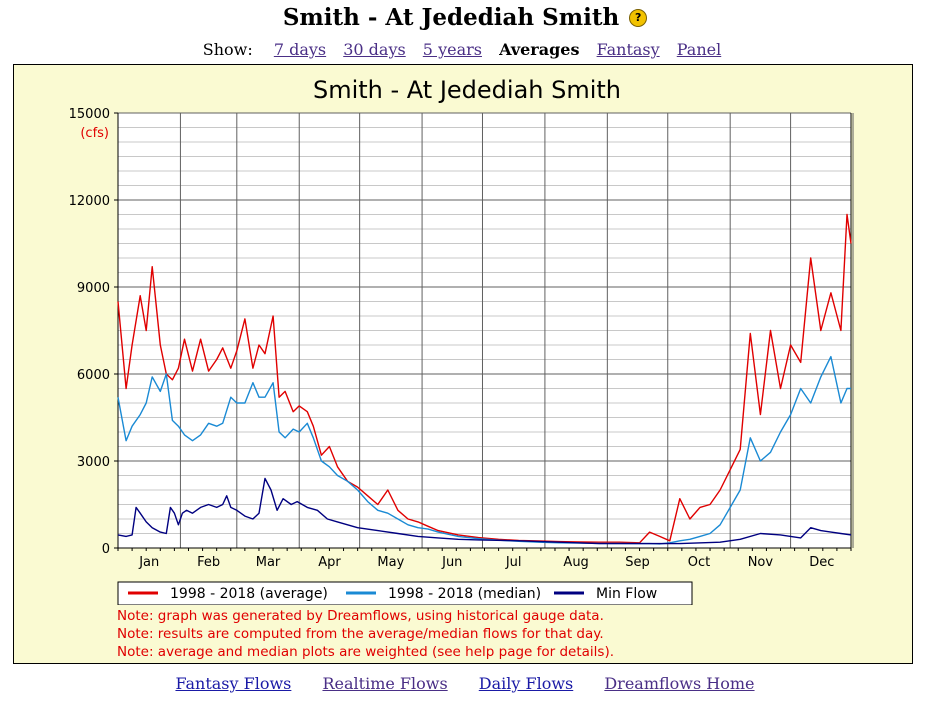 The width and height of the screenshot is (930, 705). I want to click on legend-label: 1998 - 2018 (median), so click(464, 594).